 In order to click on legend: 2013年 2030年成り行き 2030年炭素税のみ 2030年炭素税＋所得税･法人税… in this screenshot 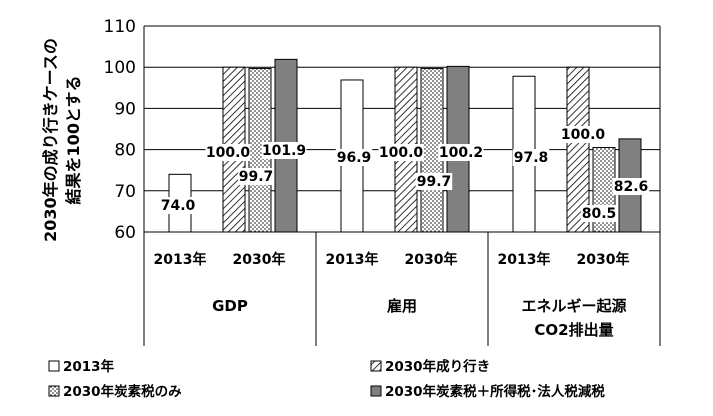, I will do `click(326, 379)`.